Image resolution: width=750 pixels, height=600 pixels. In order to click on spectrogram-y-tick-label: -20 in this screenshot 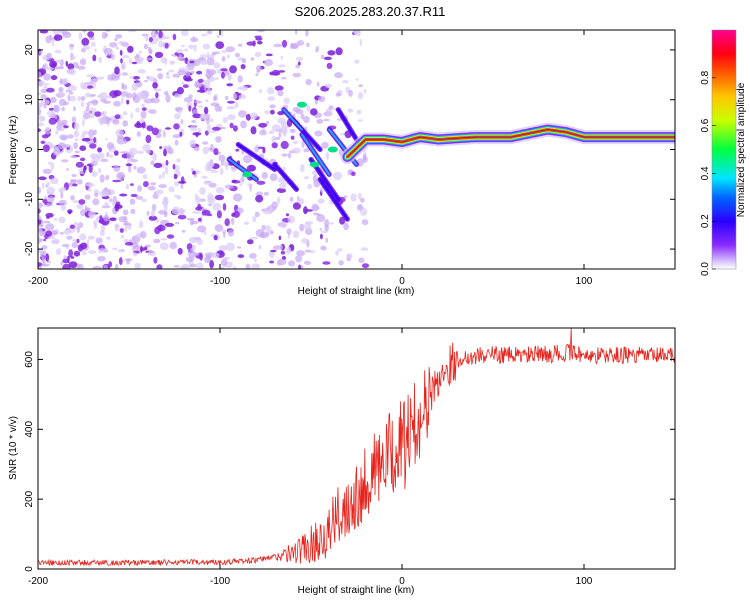, I will do `click(29, 248)`.